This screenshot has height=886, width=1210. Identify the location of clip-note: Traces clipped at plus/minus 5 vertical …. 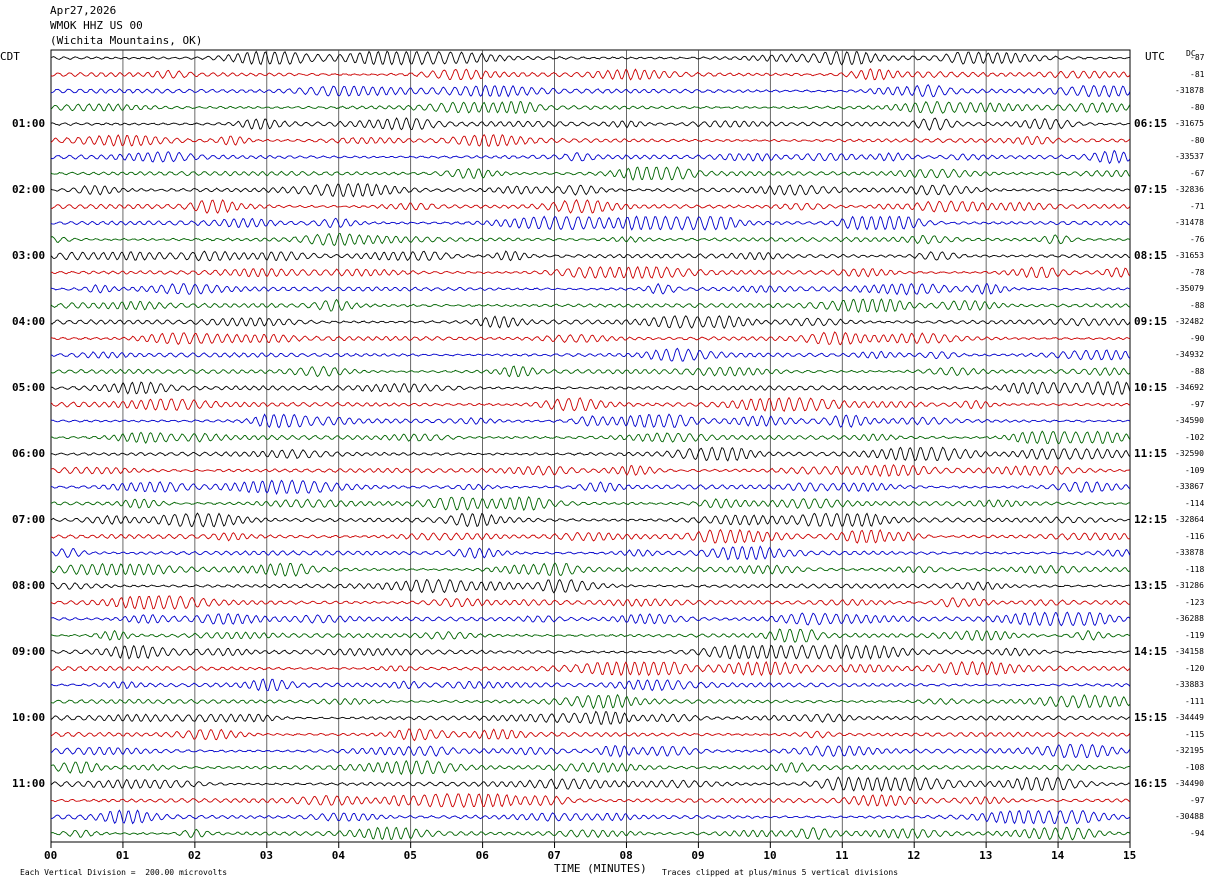
(780, 872).